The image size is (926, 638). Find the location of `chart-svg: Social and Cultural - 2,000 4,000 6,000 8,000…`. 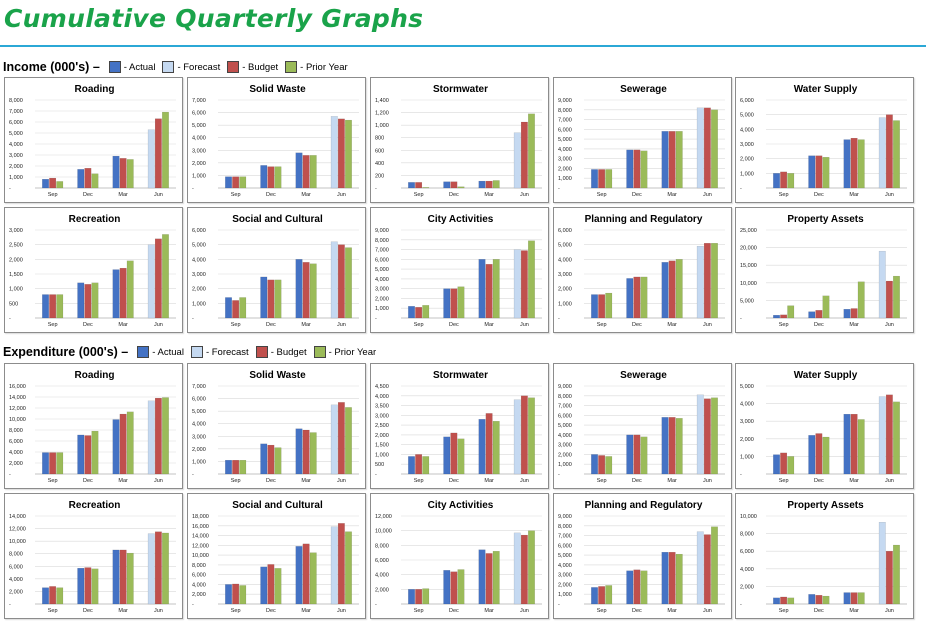

chart-svg: Social and Cultural - 2,000 4,000 6,000 8,000… is located at coordinates (275, 557).